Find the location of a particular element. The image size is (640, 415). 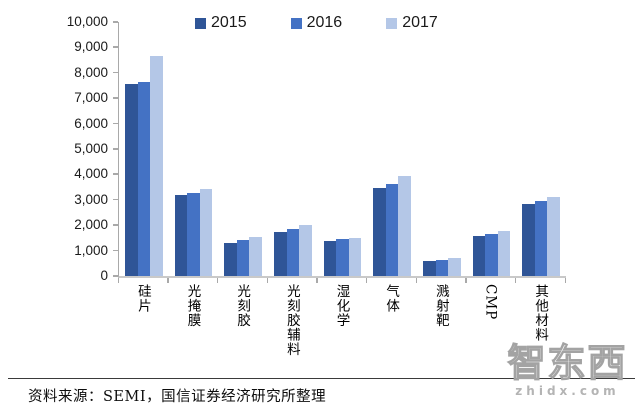

bar-2017-光掩膜 is located at coordinates (206, 232).